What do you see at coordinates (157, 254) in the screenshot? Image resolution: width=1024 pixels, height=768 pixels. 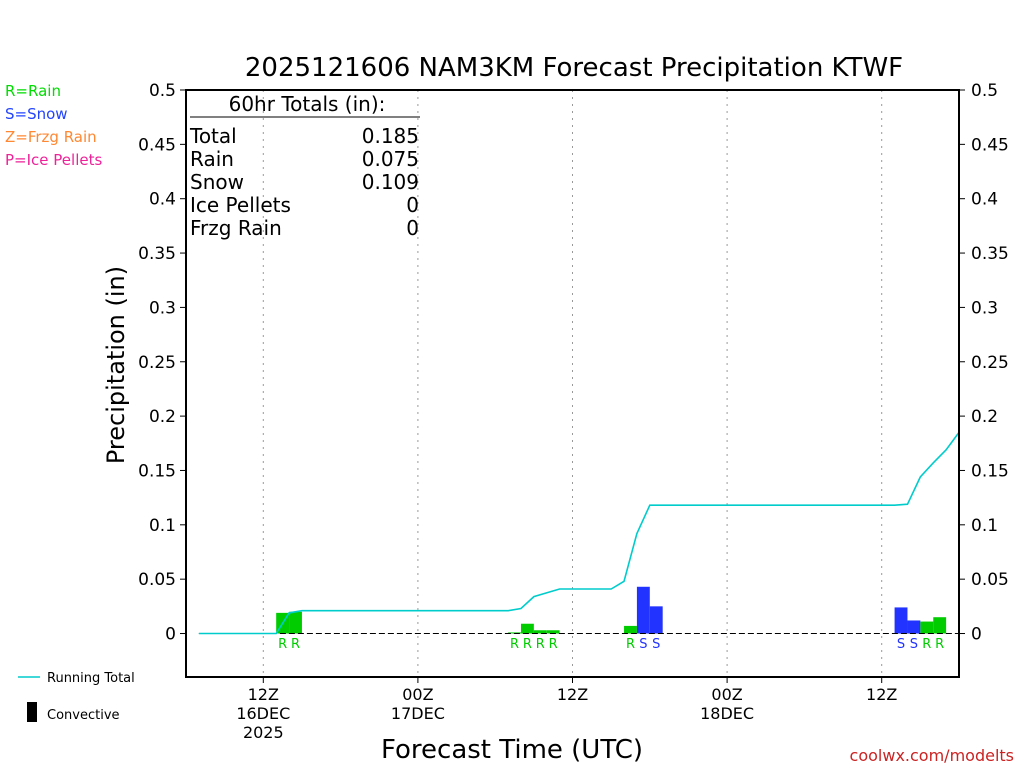 I see `y-tick-label: 0.35` at bounding box center [157, 254].